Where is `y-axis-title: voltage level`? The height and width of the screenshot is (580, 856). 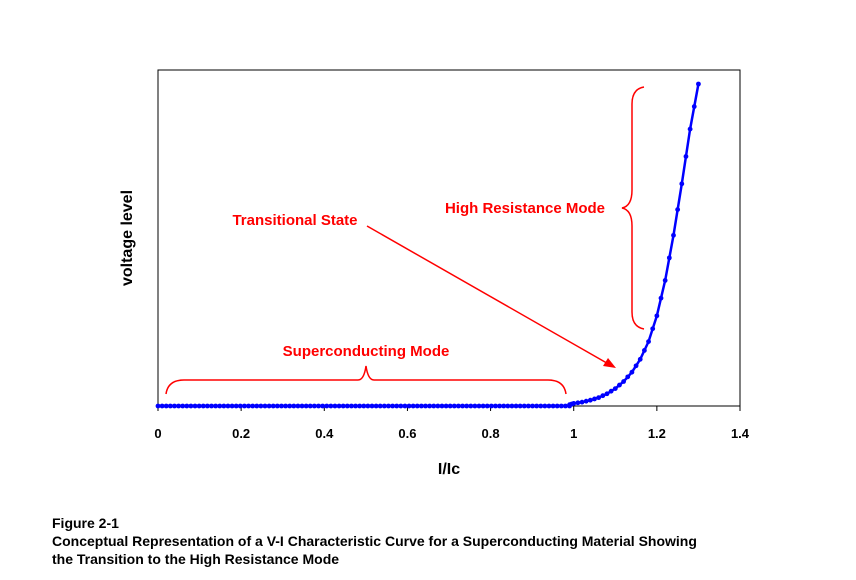
y-axis-title: voltage level is located at coordinates (127, 238).